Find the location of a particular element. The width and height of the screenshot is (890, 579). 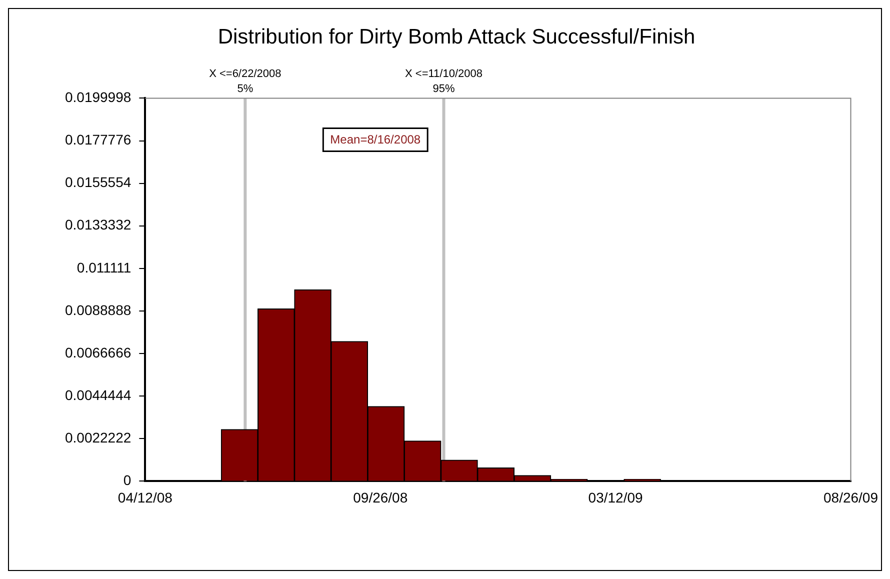

x-tick-label: 03/12/09 is located at coordinates (616, 497).